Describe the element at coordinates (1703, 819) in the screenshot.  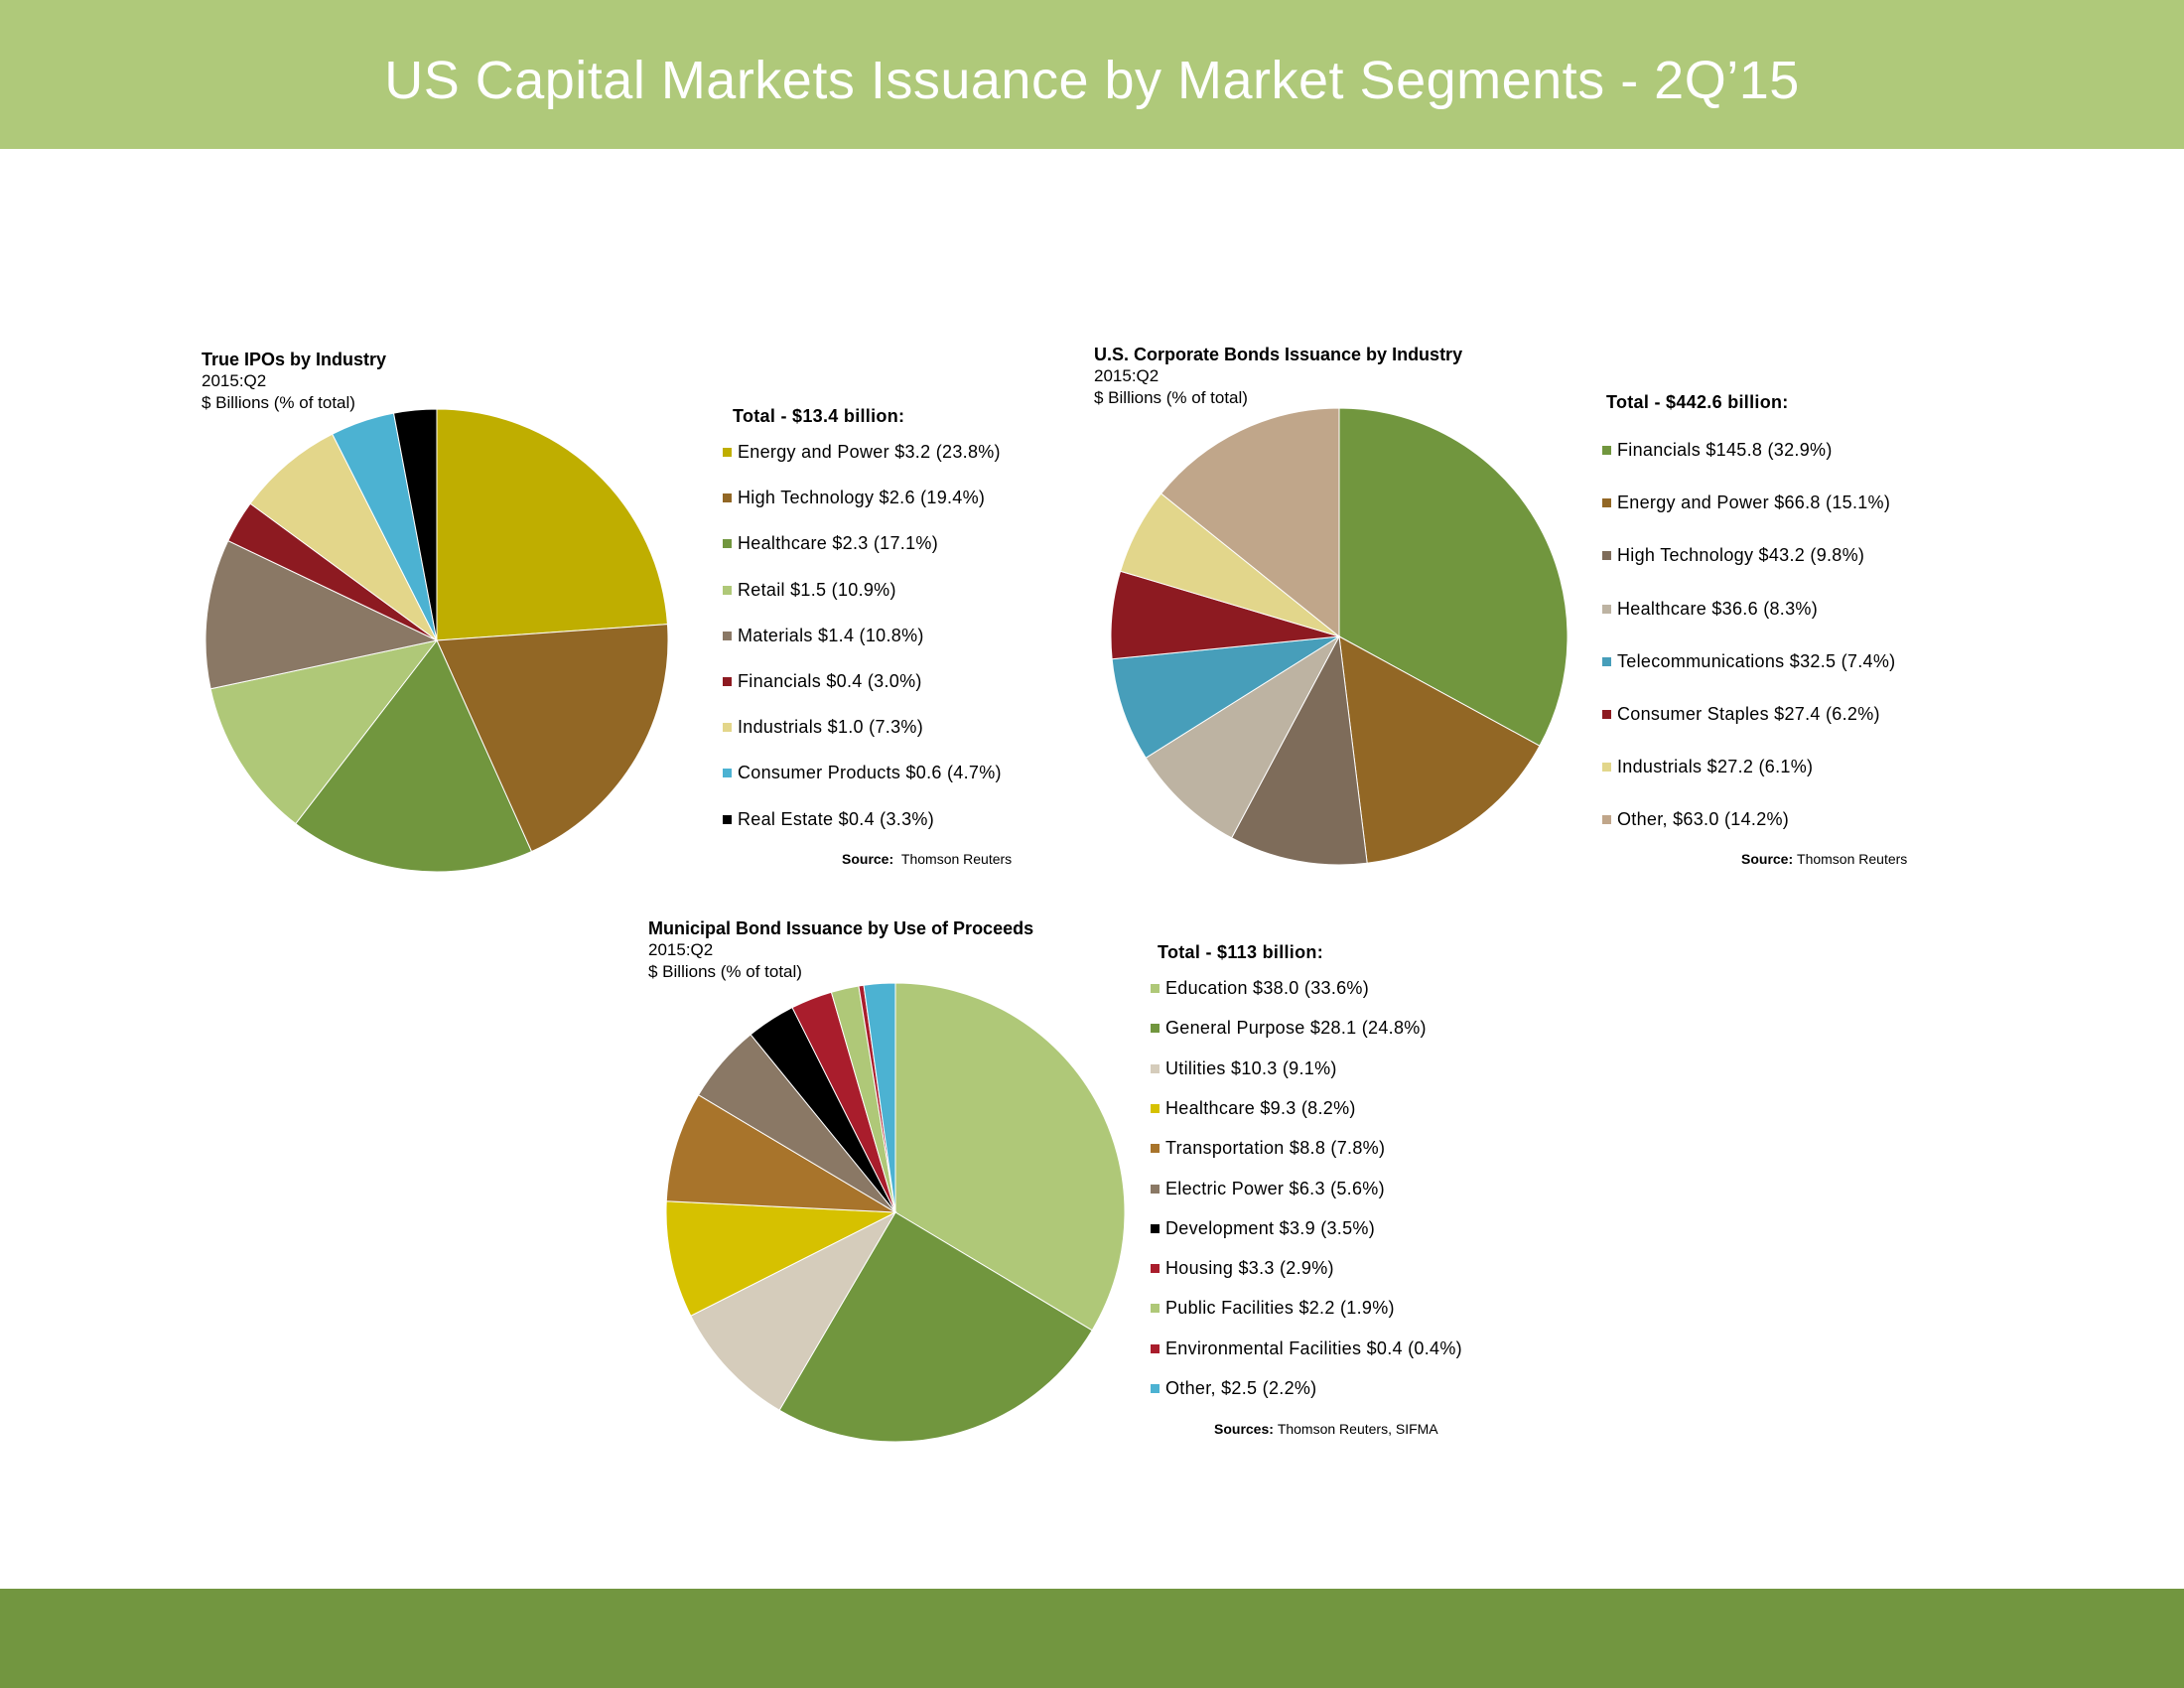
I see `legend-label: Other, $63.0 (14.2%)` at that location.